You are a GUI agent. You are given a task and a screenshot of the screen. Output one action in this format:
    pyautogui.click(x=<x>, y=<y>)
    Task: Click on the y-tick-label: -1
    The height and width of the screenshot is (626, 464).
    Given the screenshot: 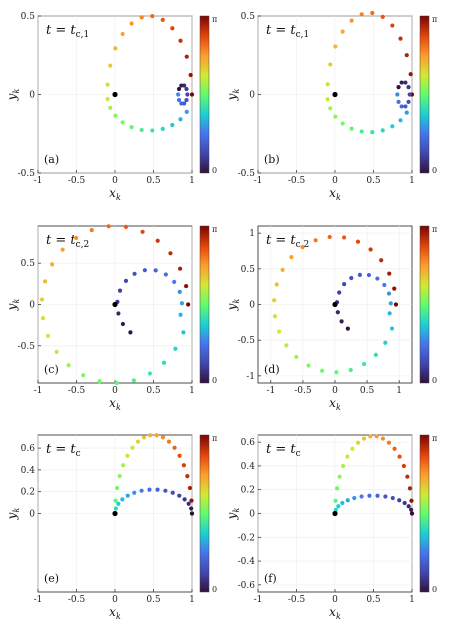 What is the action you would take?
    pyautogui.click(x=250, y=377)
    